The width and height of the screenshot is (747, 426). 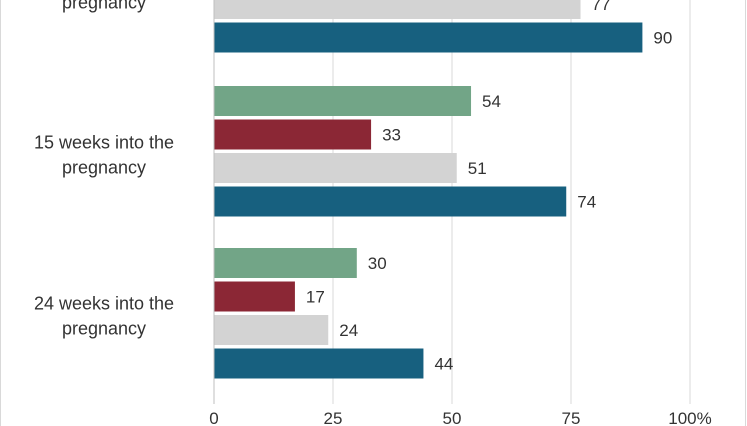 What do you see at coordinates (348, 330) in the screenshot?
I see `data-label: 24` at bounding box center [348, 330].